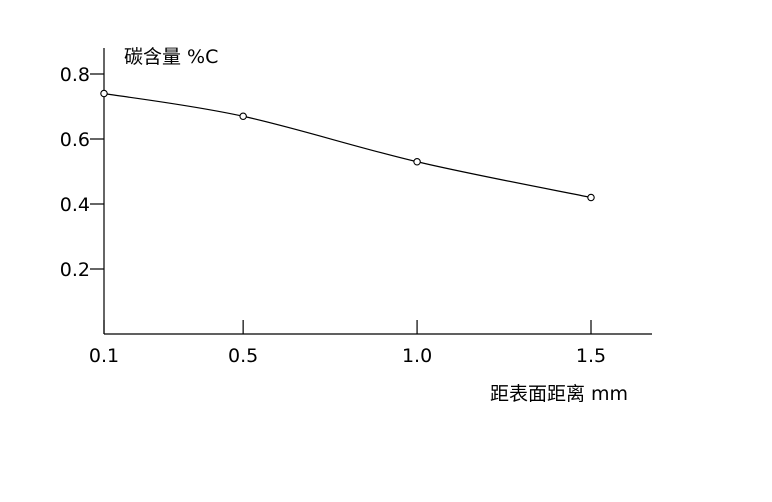  I want to click on x-axis-title: 距表面距离 mm, so click(559, 394).